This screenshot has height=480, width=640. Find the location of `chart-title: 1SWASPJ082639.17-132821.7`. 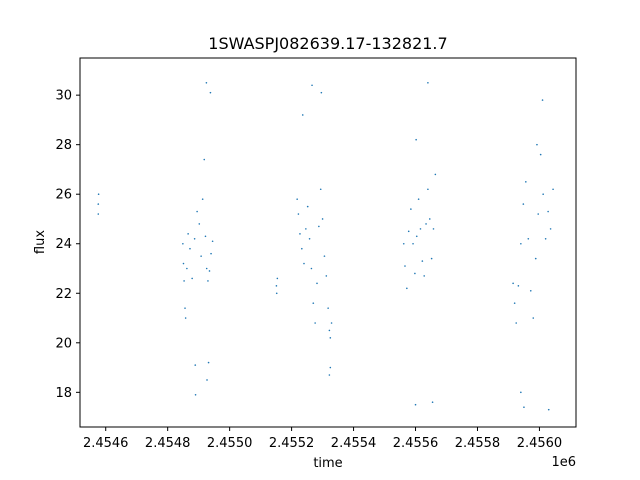

chart-title: 1SWASPJ082639.17-132821.7 is located at coordinates (327, 43).